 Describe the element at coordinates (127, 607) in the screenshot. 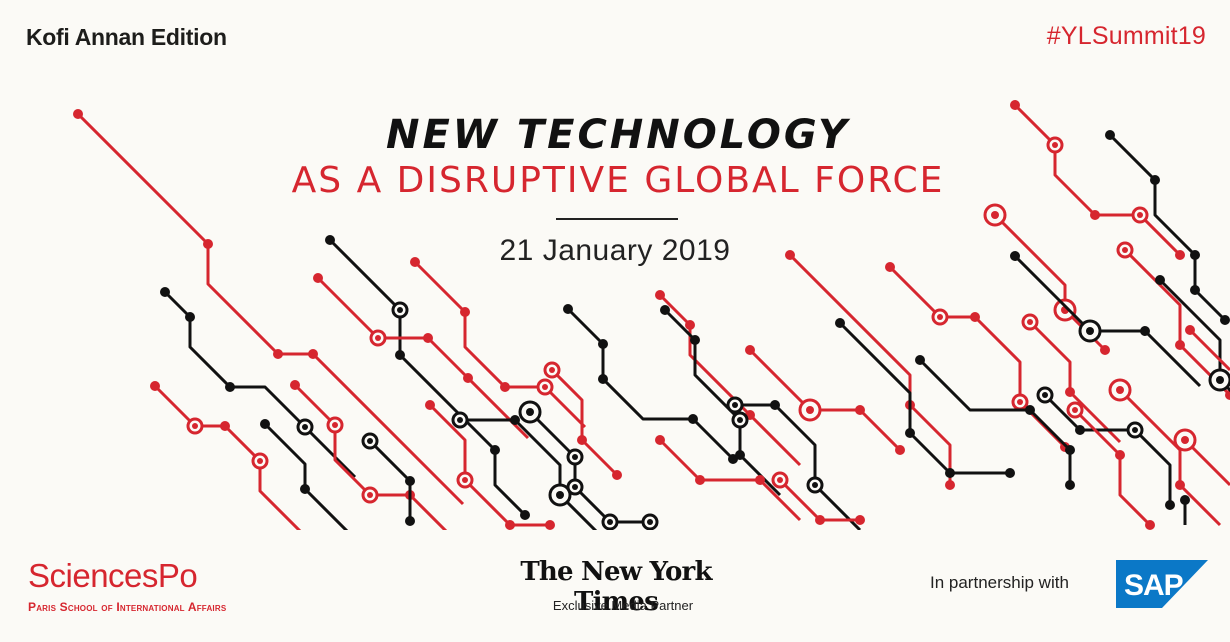

I see `sciencespo-subtitle: Paris School of International Affairs` at that location.